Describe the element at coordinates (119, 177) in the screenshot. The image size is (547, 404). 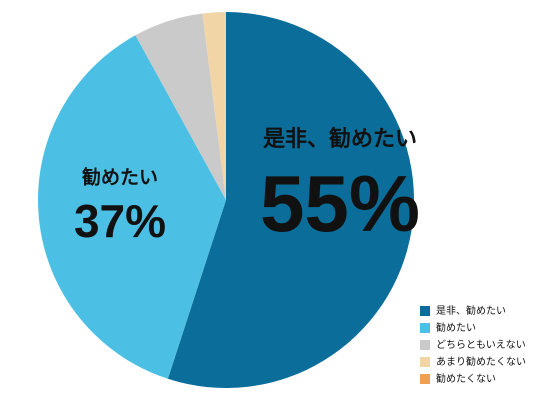
I see `slice-label: 勧めたい` at that location.